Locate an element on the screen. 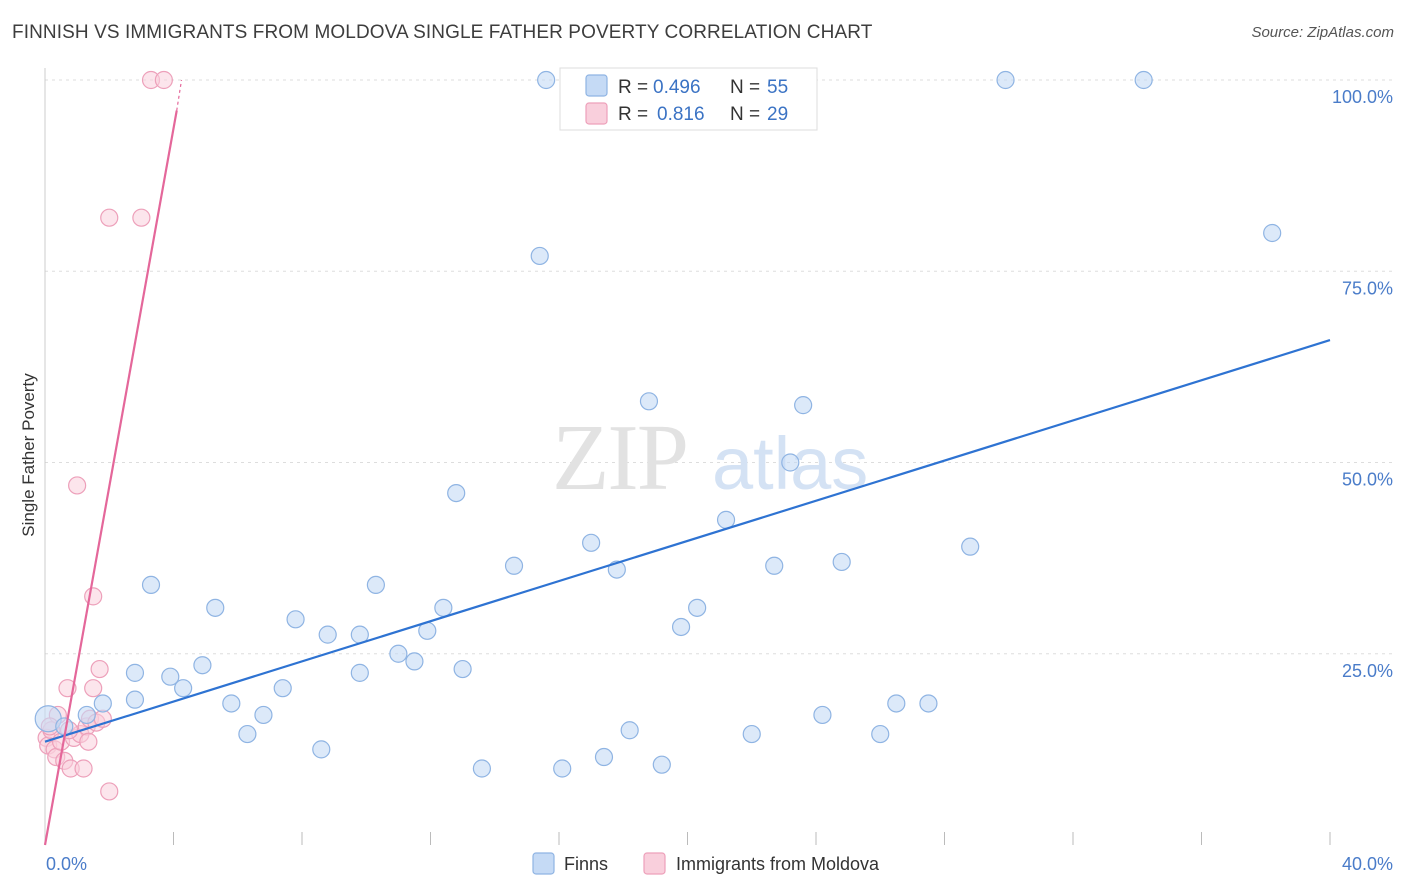 The image size is (1406, 892). legend-r-label-finns: R = is located at coordinates (633, 87).